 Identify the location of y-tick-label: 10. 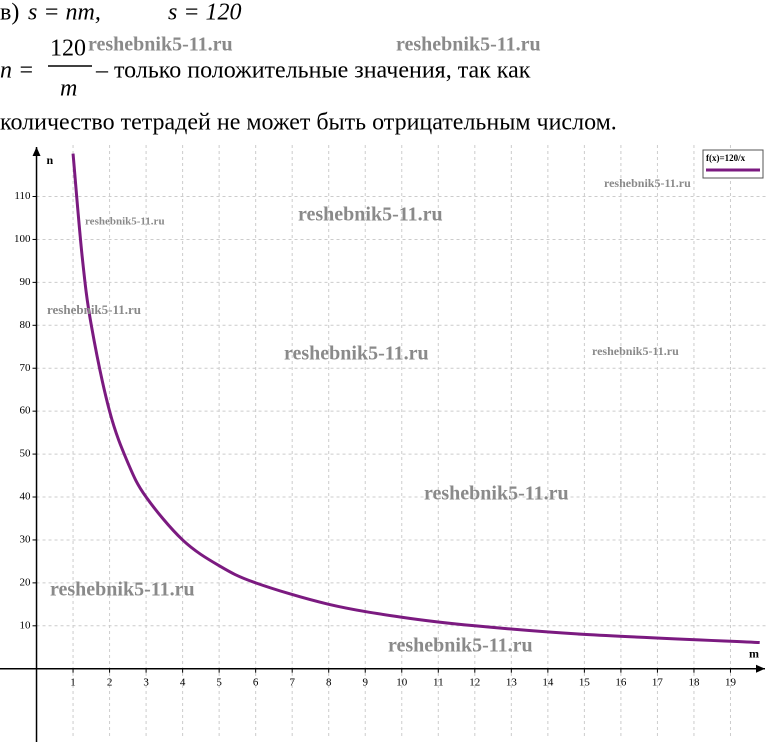
(26, 625).